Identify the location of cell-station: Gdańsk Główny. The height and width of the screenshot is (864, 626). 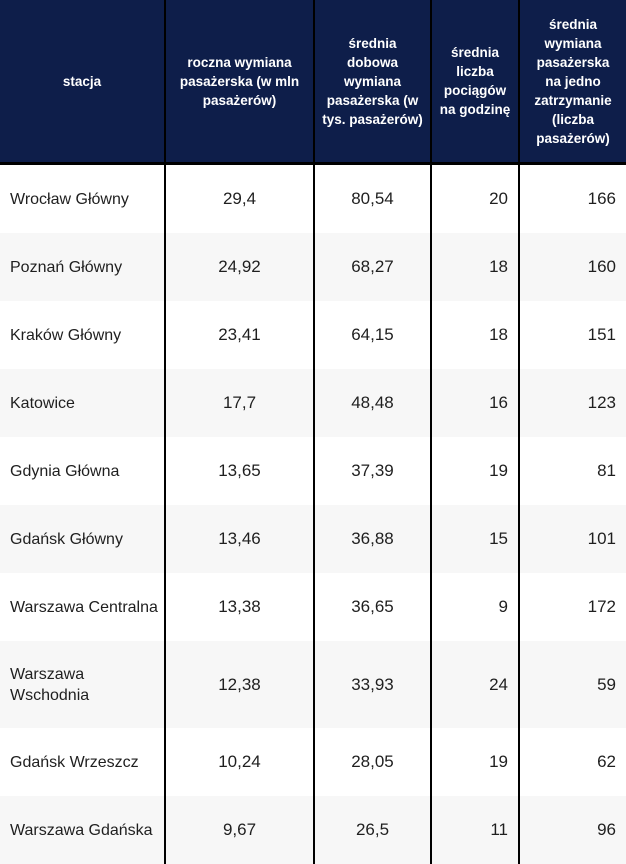
(66, 539).